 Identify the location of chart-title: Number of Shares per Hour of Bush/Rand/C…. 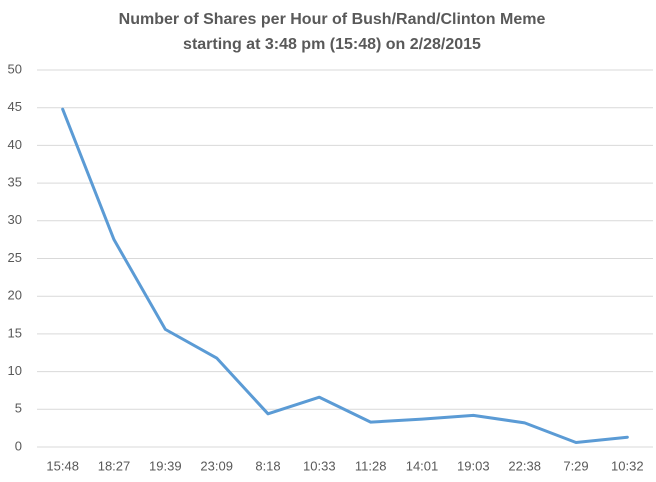
(332, 19).